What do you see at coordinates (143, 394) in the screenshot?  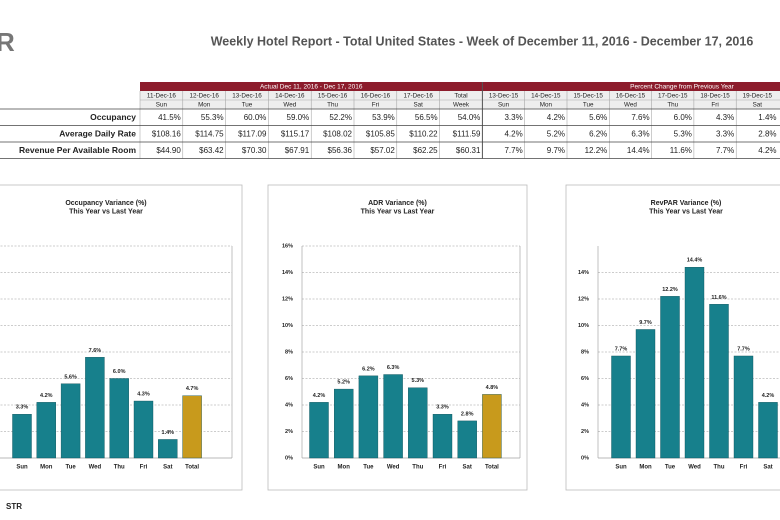 I see `data-label: 4.3%` at bounding box center [143, 394].